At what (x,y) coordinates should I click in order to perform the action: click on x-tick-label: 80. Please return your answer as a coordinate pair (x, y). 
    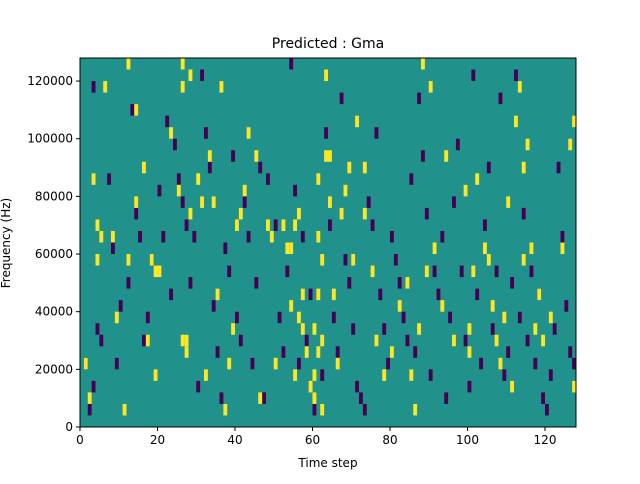
    Looking at the image, I should click on (389, 440).